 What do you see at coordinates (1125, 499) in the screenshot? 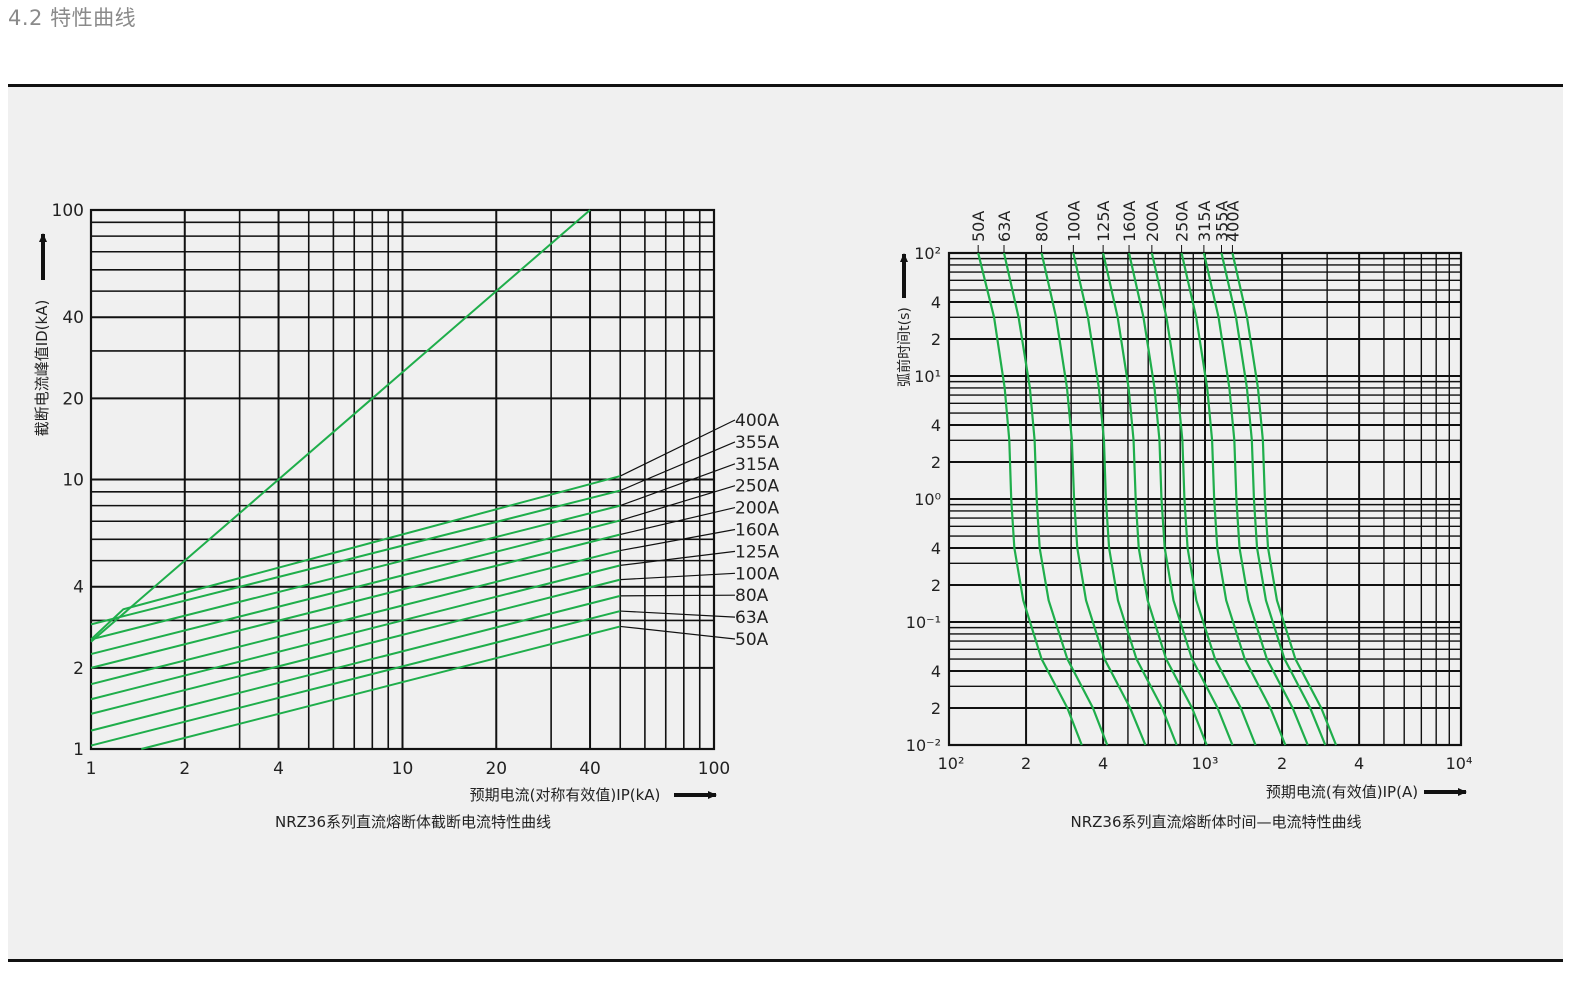
I see `time-current-curve-100A` at bounding box center [1125, 499].